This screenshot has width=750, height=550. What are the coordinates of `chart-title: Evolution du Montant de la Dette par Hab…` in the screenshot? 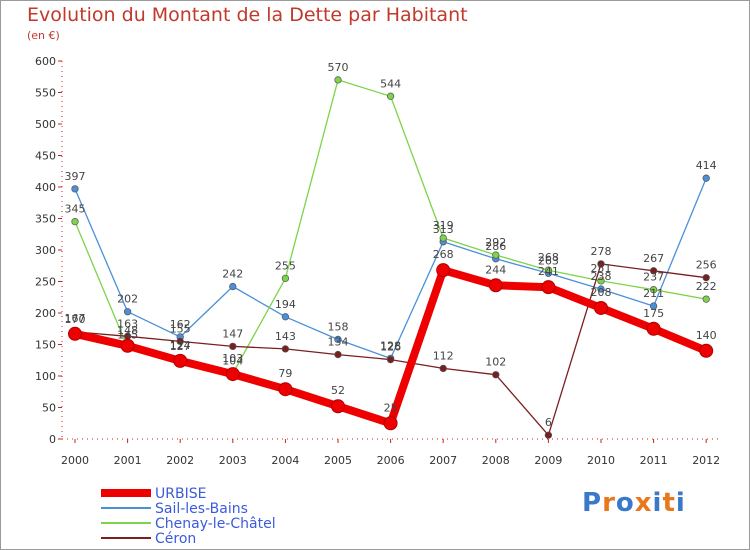 It's located at (247, 15).